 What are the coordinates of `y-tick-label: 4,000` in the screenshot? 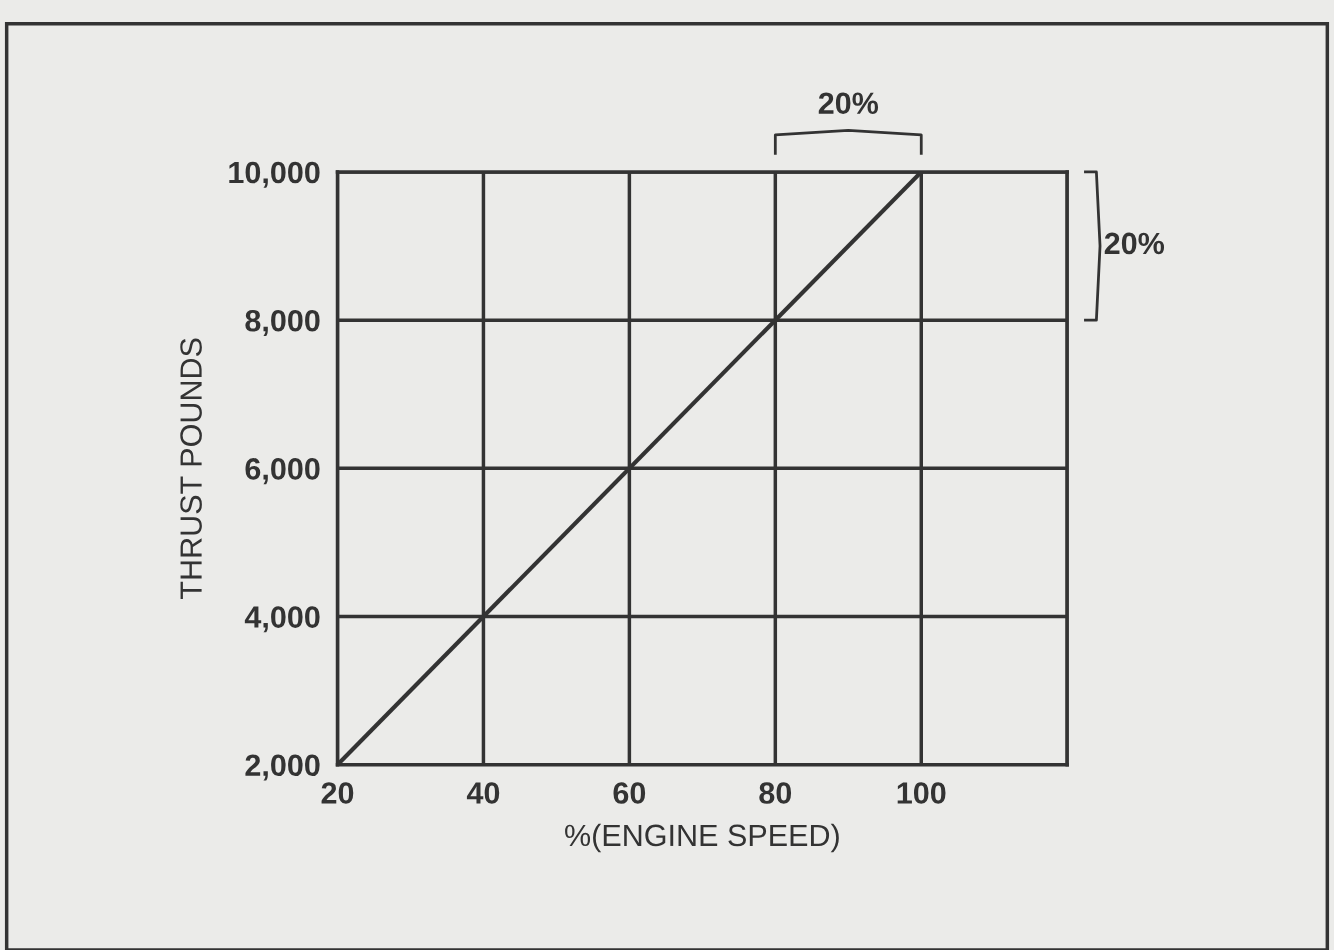 It's located at (282, 619).